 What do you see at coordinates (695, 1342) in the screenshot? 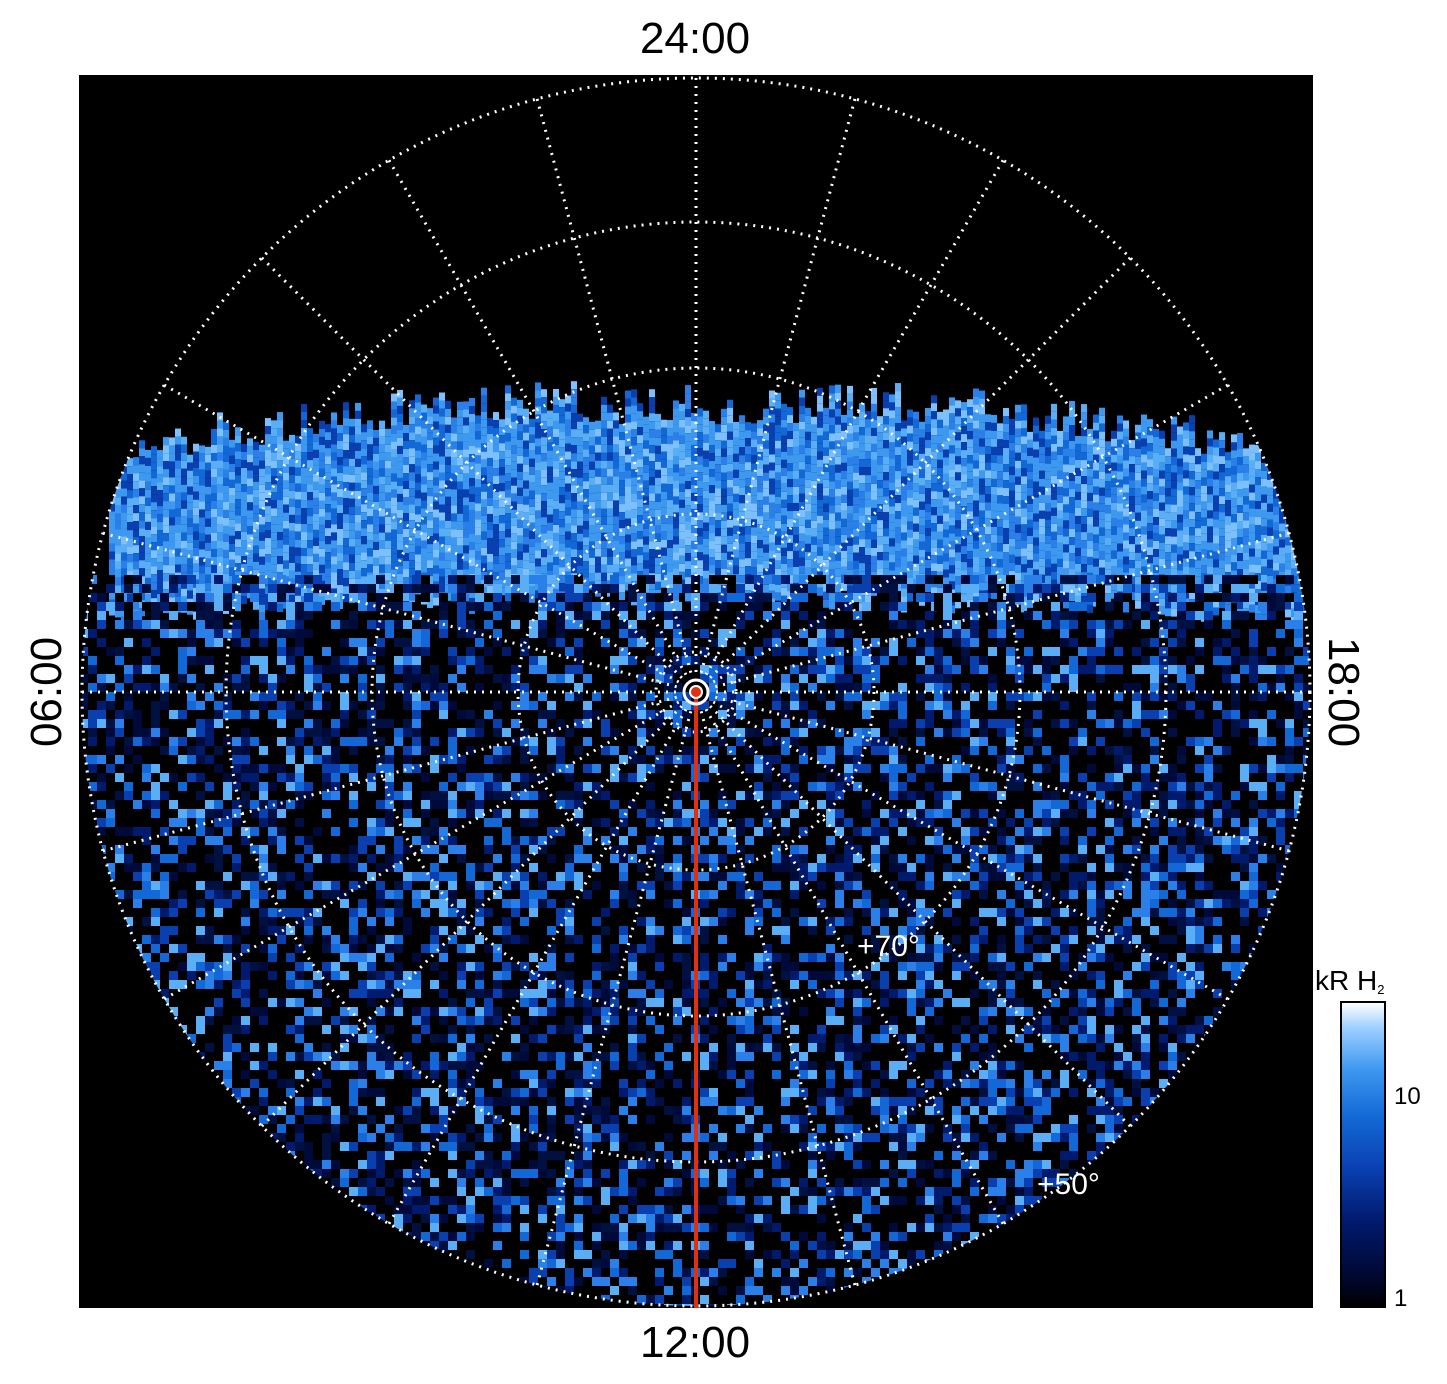
I see `local-time-label-bottom: 12:00` at bounding box center [695, 1342].